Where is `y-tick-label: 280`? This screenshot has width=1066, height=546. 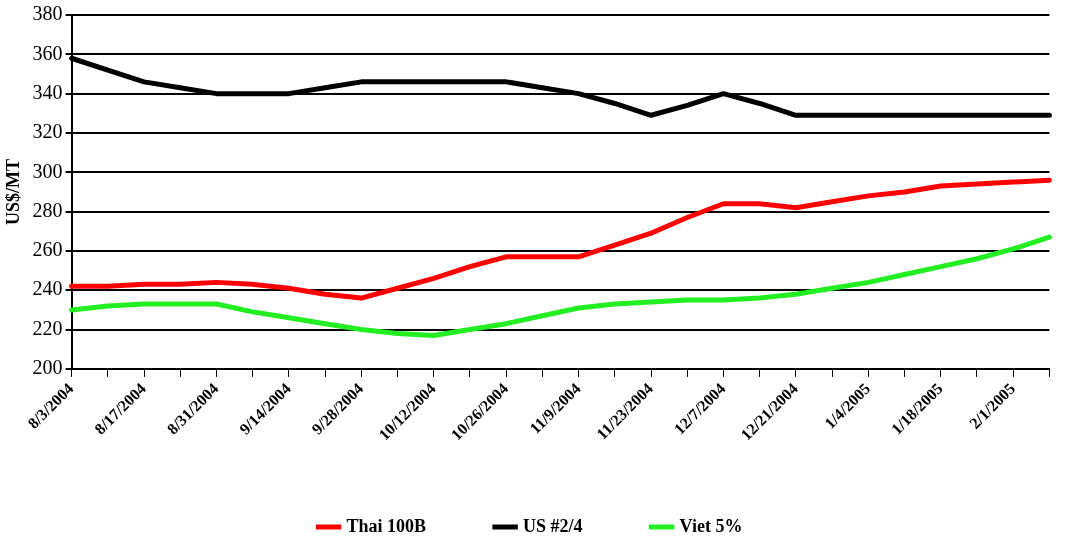
y-tick-label: 280 is located at coordinates (47, 209).